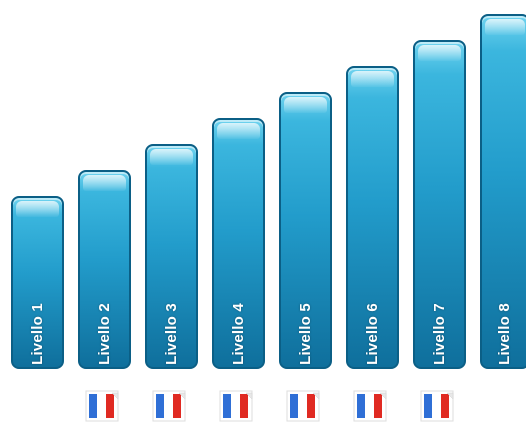  I want to click on level-1-label: Livello 1, so click(37, 334).